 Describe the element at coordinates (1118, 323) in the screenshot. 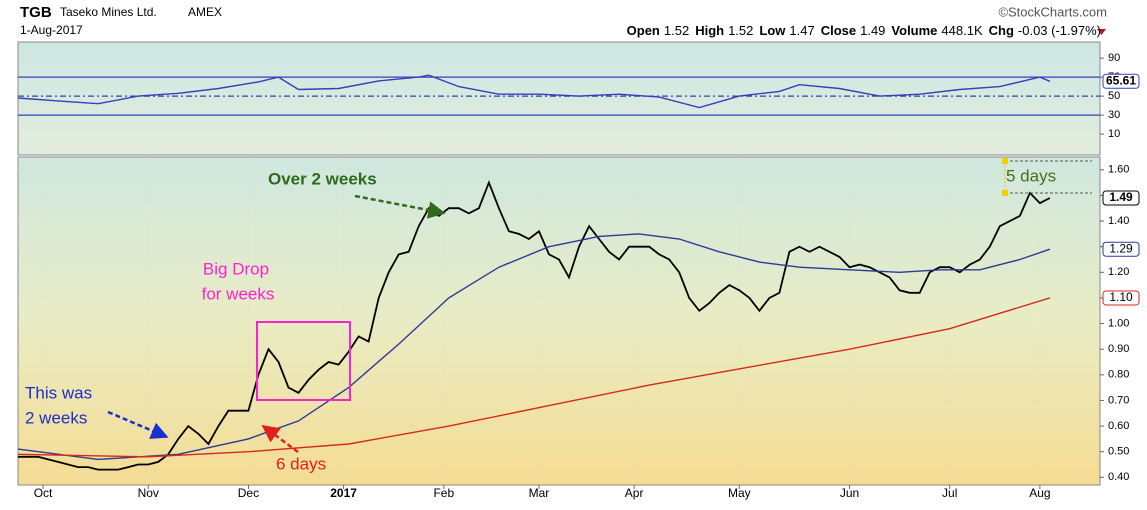

I see `y-tick-label: 1.00` at that location.